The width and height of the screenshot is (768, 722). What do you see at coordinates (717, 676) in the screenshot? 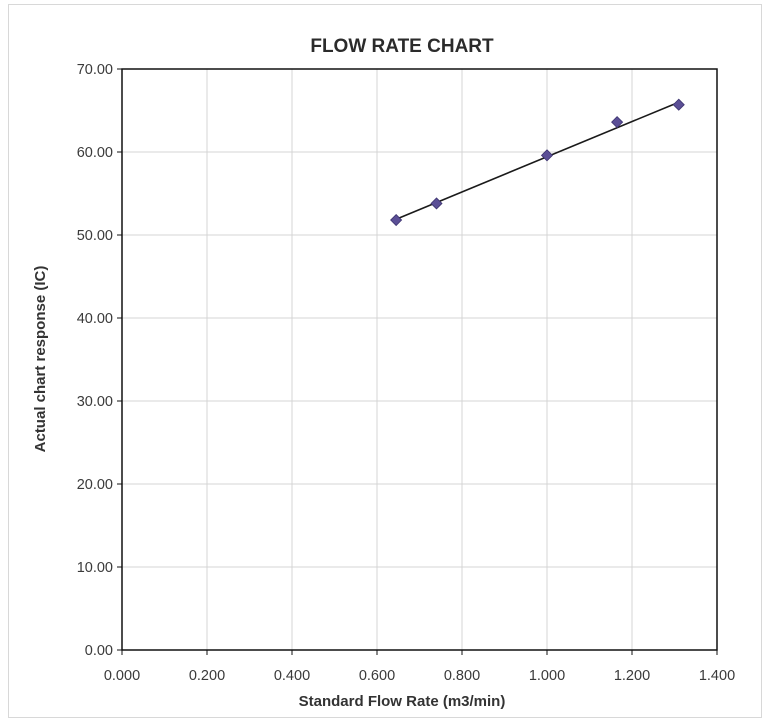
I see `x-tick-label: 1.400` at bounding box center [717, 676].